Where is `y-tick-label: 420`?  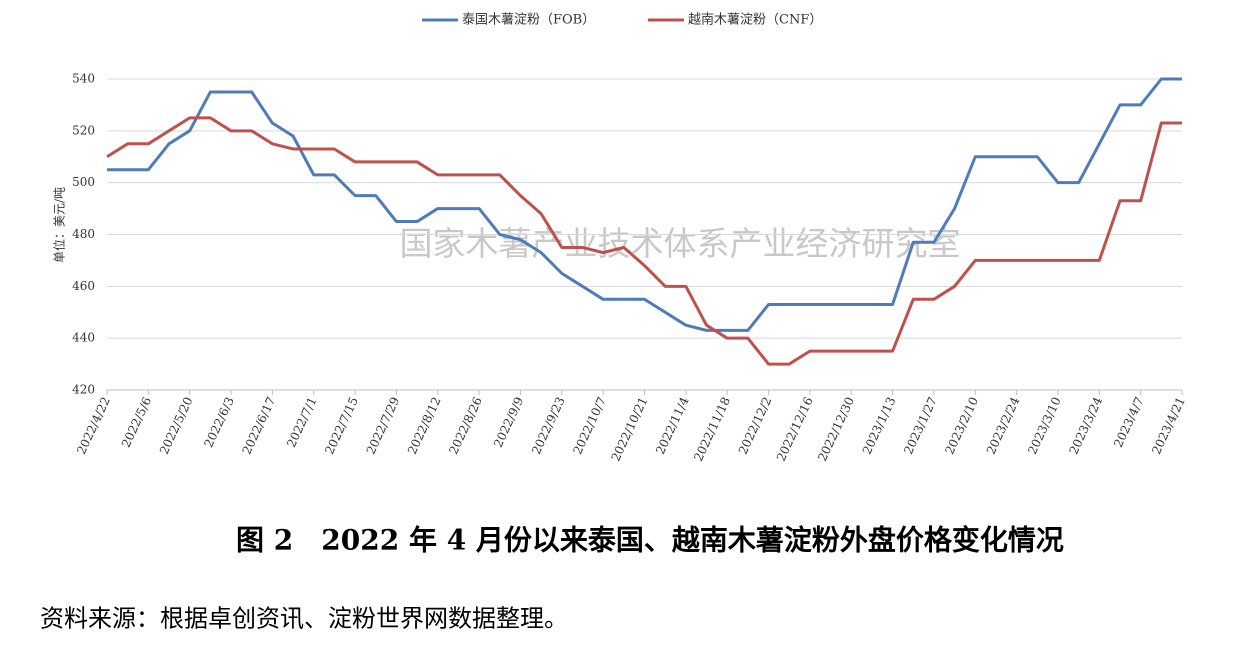
y-tick-label: 420 is located at coordinates (83, 390).